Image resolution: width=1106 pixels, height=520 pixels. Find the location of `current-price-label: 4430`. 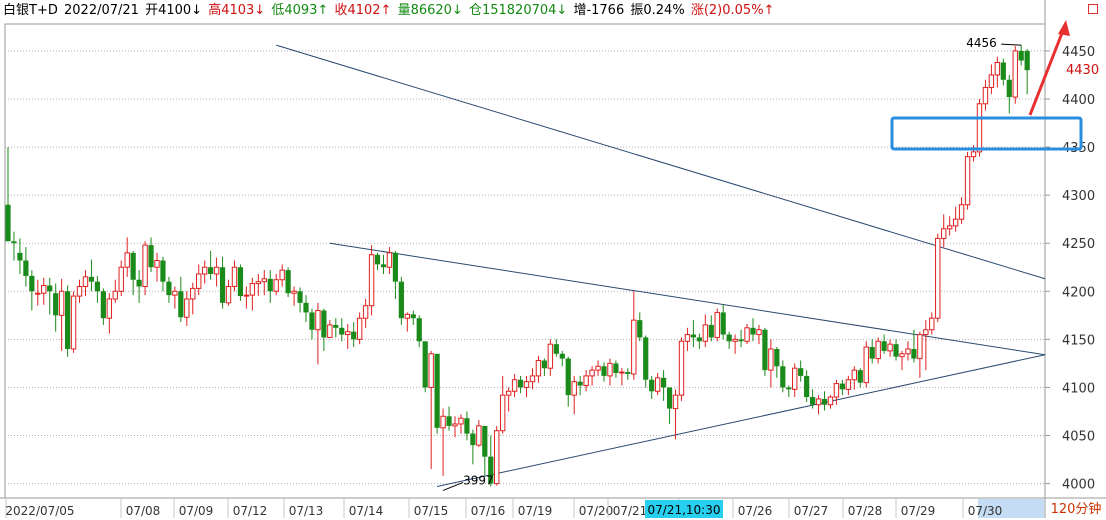

current-price-label: 4430 is located at coordinates (1082, 70).